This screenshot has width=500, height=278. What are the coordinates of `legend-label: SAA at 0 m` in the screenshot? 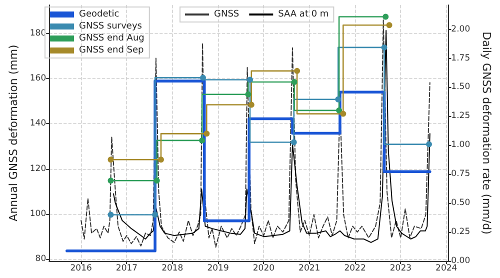 It's located at (303, 15).